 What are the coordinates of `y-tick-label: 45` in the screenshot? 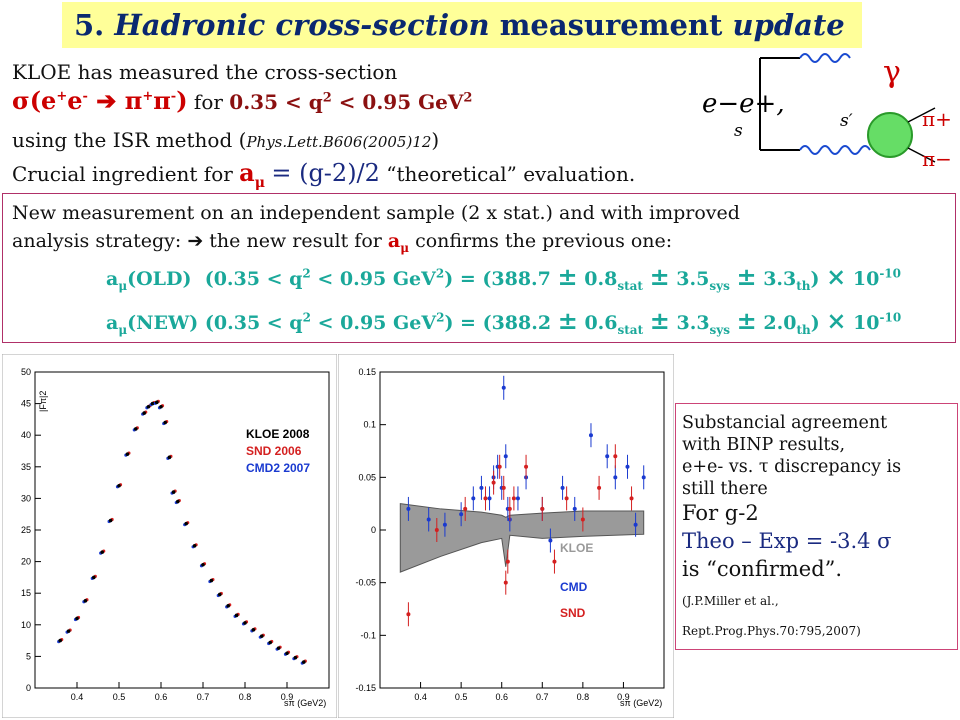 It's located at (26, 404).